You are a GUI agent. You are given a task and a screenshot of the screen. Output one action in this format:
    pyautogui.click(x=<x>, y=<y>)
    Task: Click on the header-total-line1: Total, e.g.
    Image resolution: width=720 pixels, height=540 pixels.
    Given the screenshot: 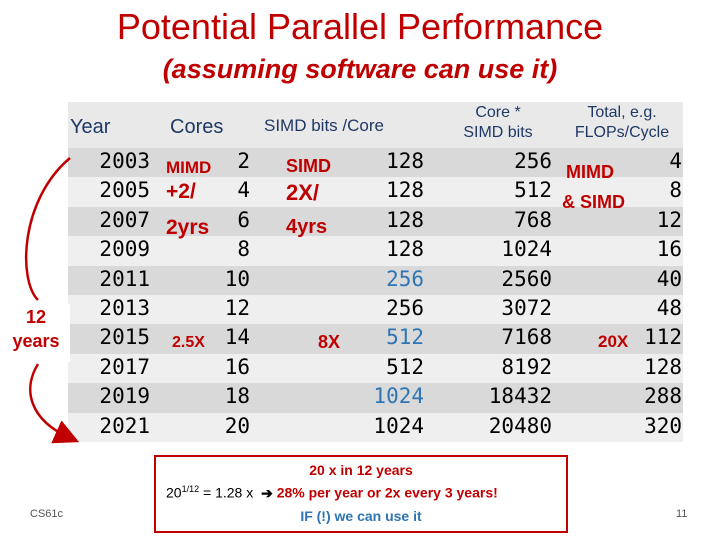 What is the action you would take?
    pyautogui.click(x=622, y=112)
    